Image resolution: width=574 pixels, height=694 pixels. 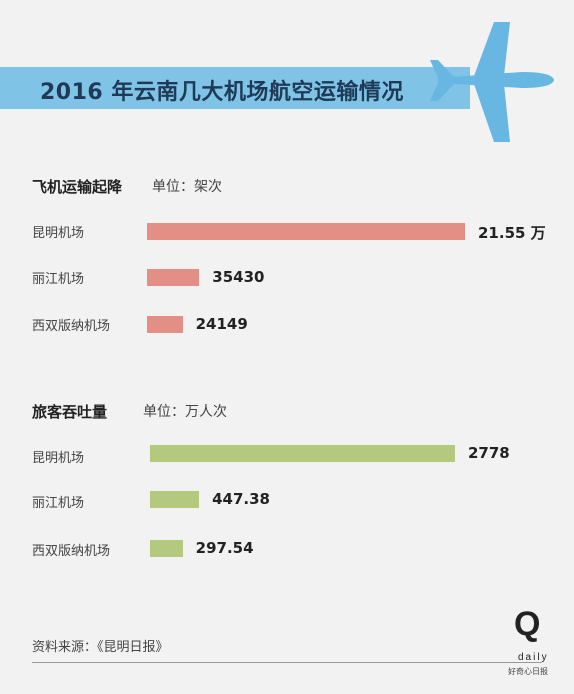 What do you see at coordinates (222, 92) in the screenshot?
I see `chart-title: 2016 年云南几大机场航空运输情况` at bounding box center [222, 92].